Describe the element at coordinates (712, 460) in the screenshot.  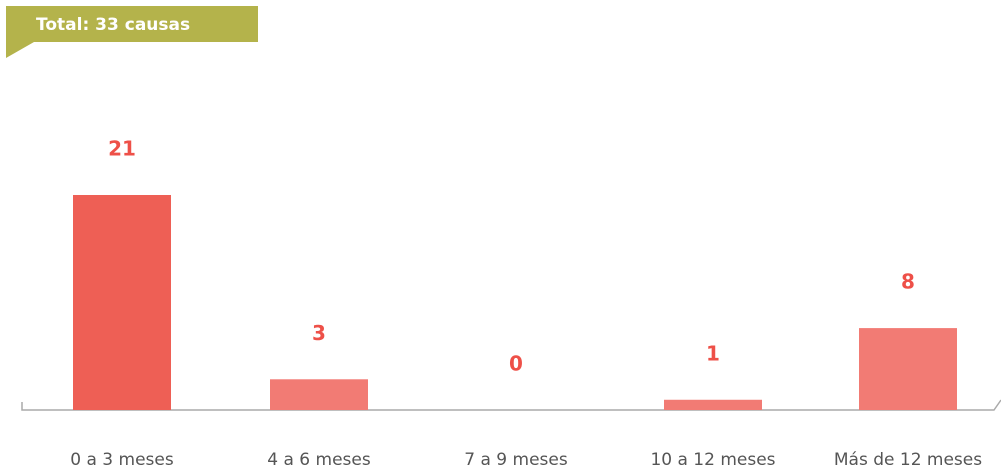
I see `x-tick-label: 10 a 12 meses` at that location.